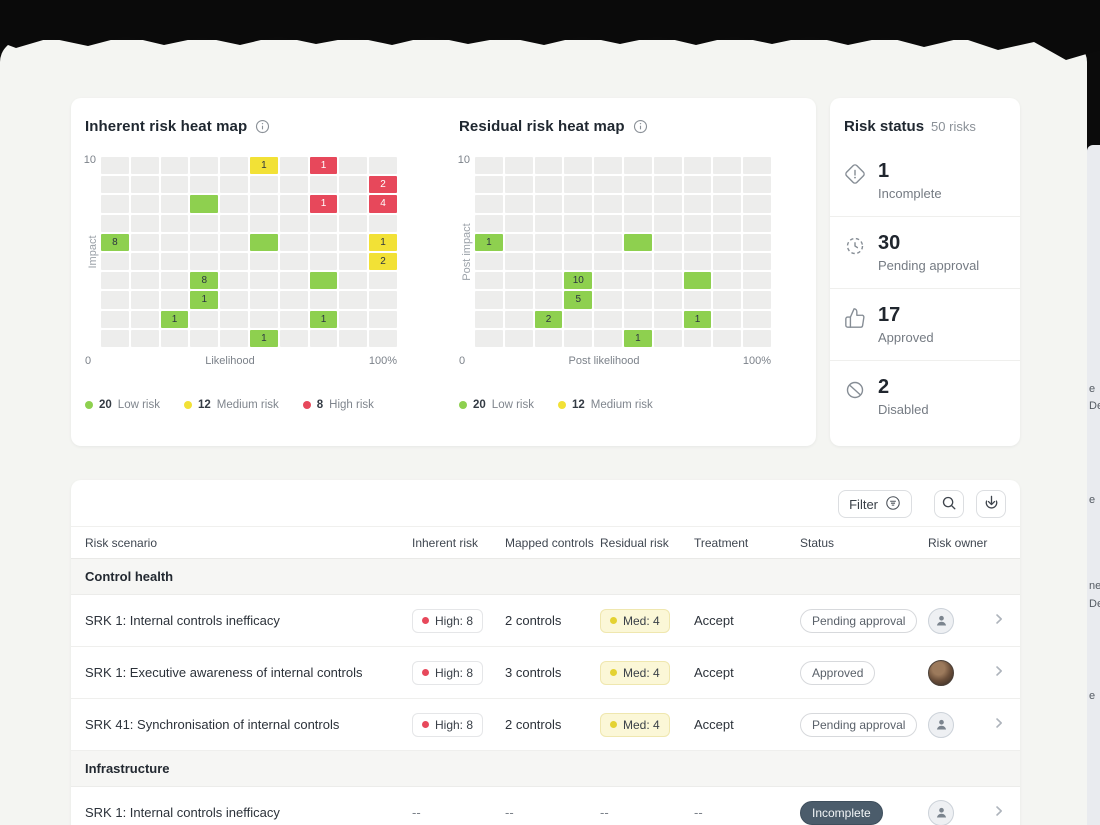  Describe the element at coordinates (841, 812) in the screenshot. I see `status-badge: Incomplete` at that location.